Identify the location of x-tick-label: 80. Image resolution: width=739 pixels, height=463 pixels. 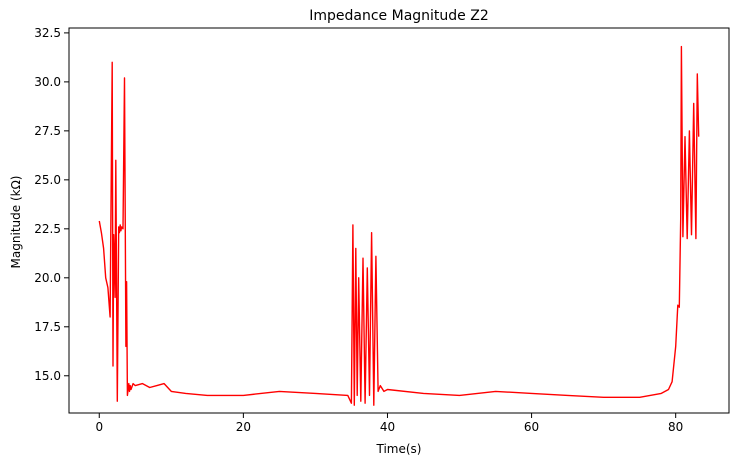
(675, 427).